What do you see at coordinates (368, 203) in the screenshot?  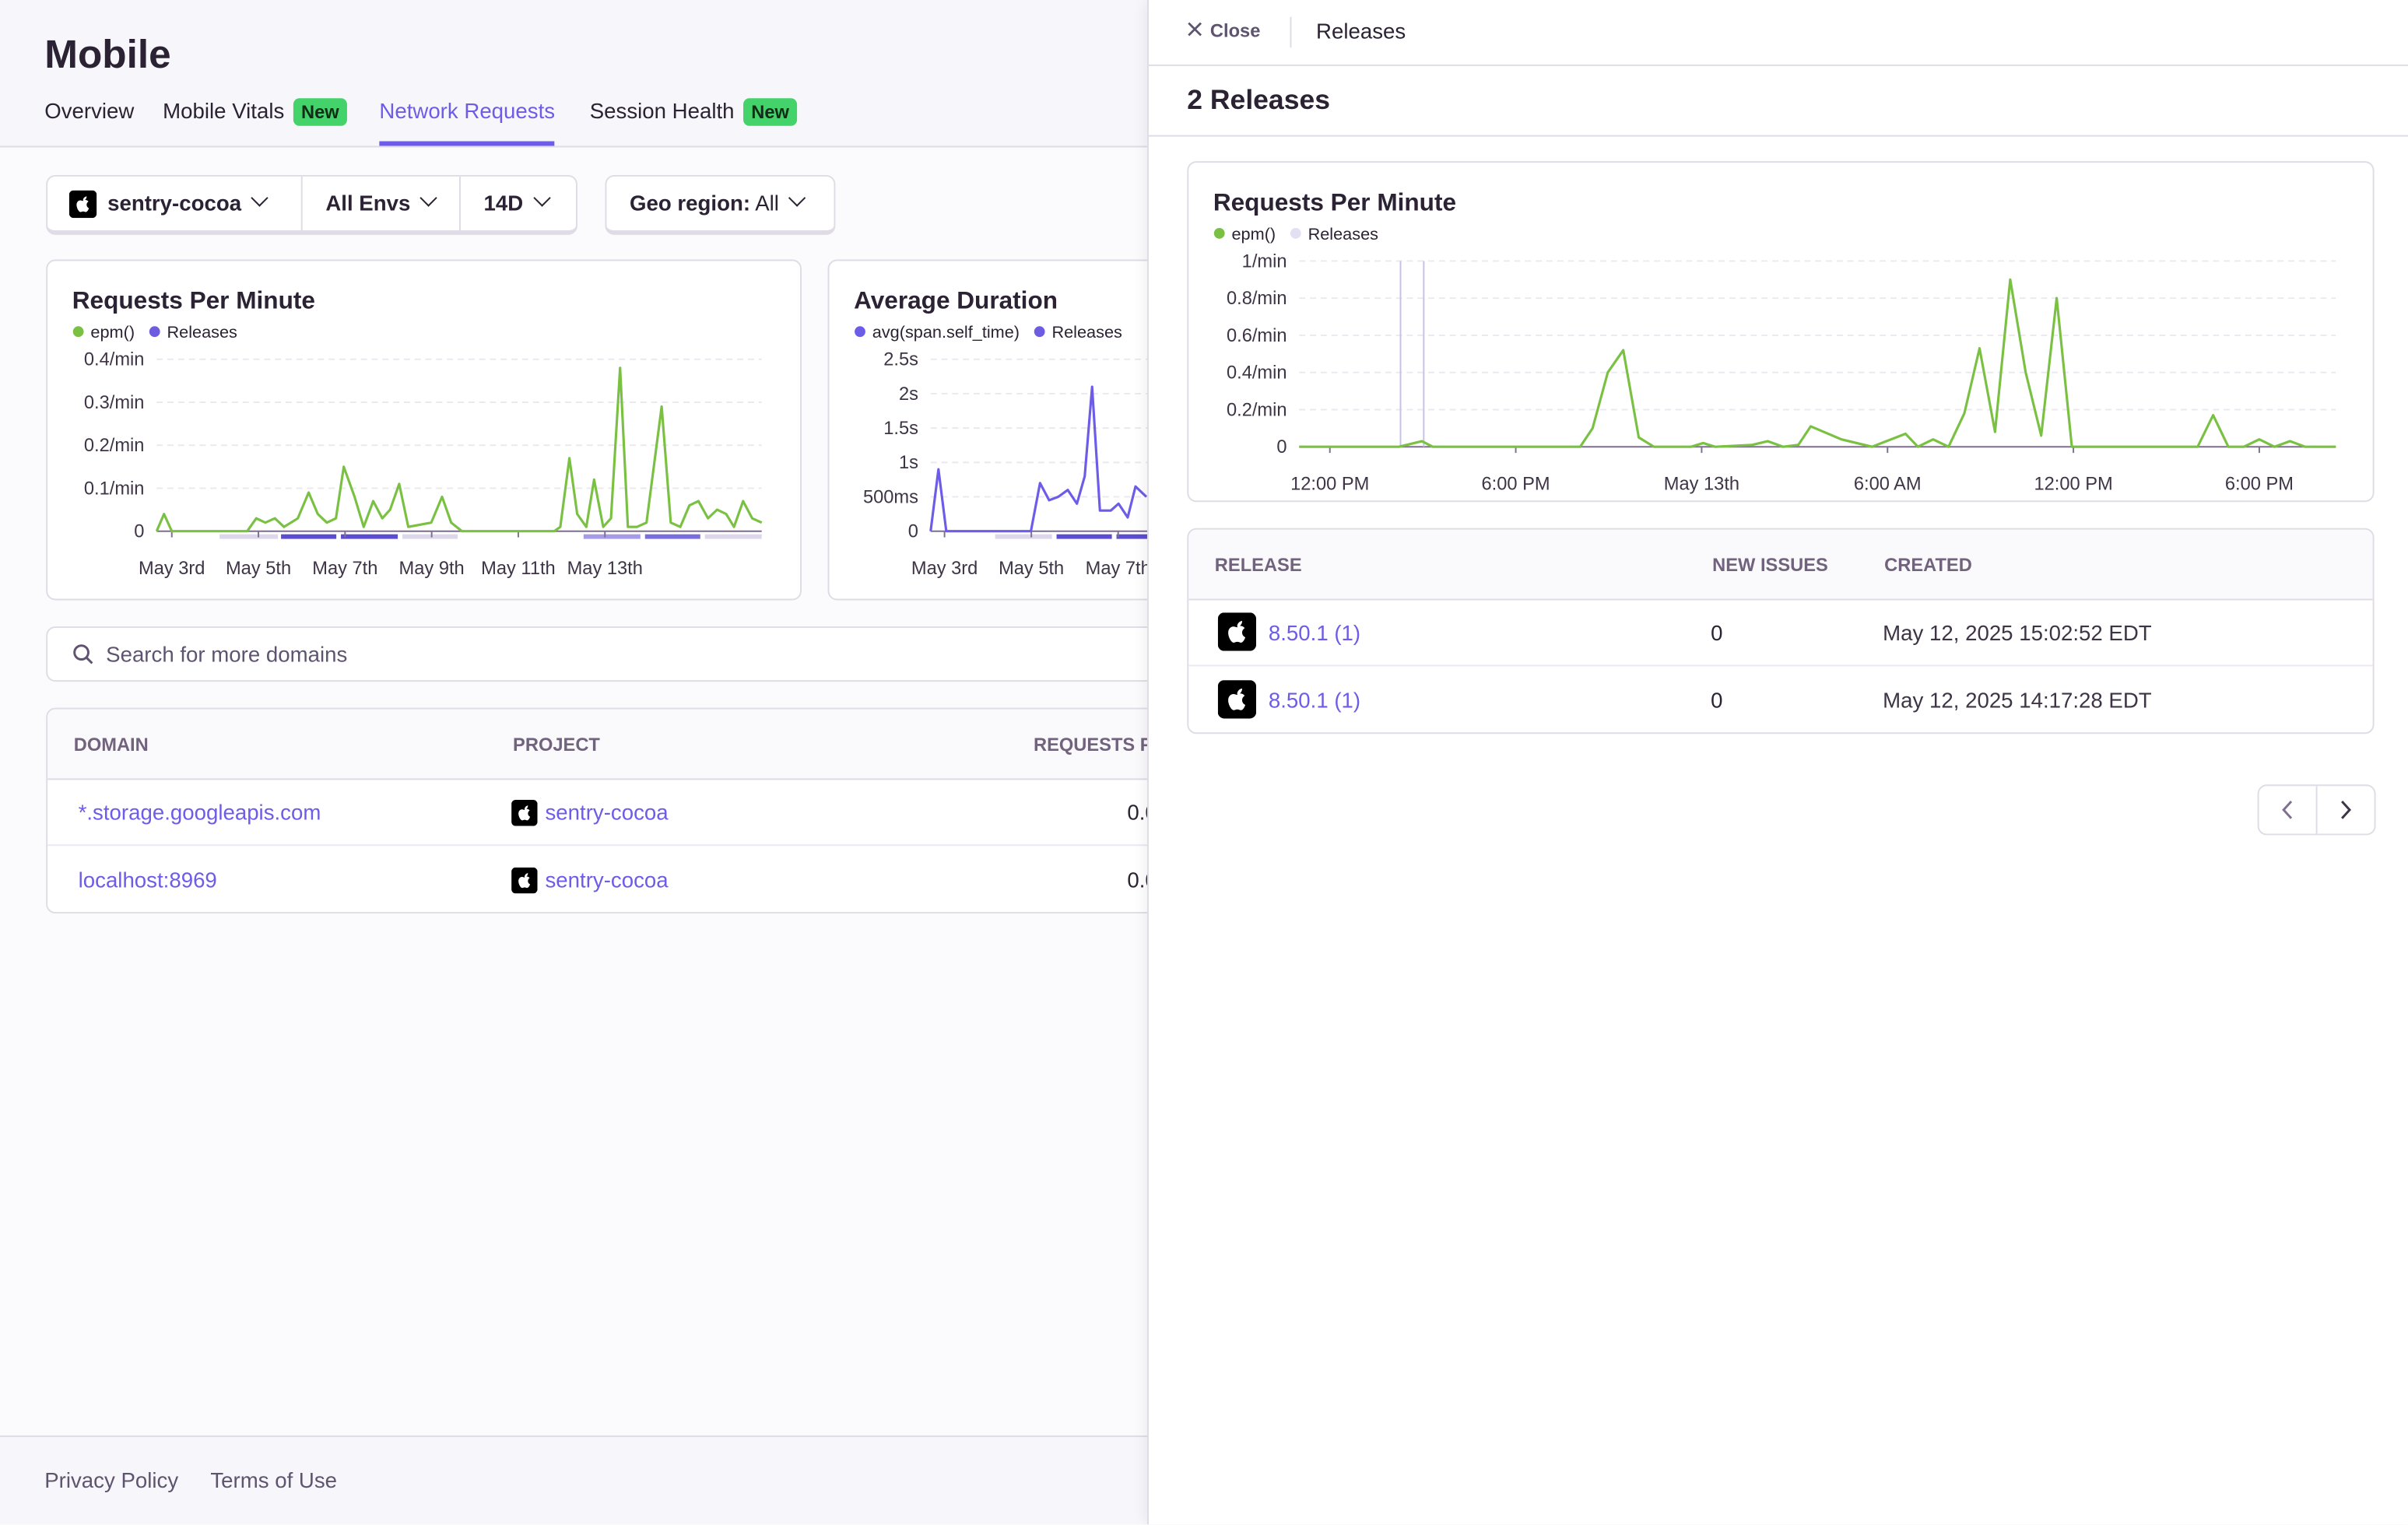 I see `env-name: All Envs` at bounding box center [368, 203].